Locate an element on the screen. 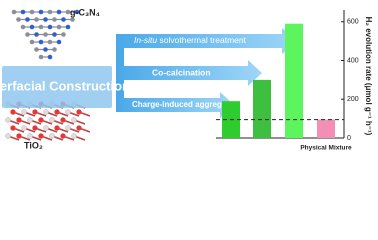 The height and width of the screenshot is (240, 378). bottom-material-label: TiO₂ is located at coordinates (33, 145).